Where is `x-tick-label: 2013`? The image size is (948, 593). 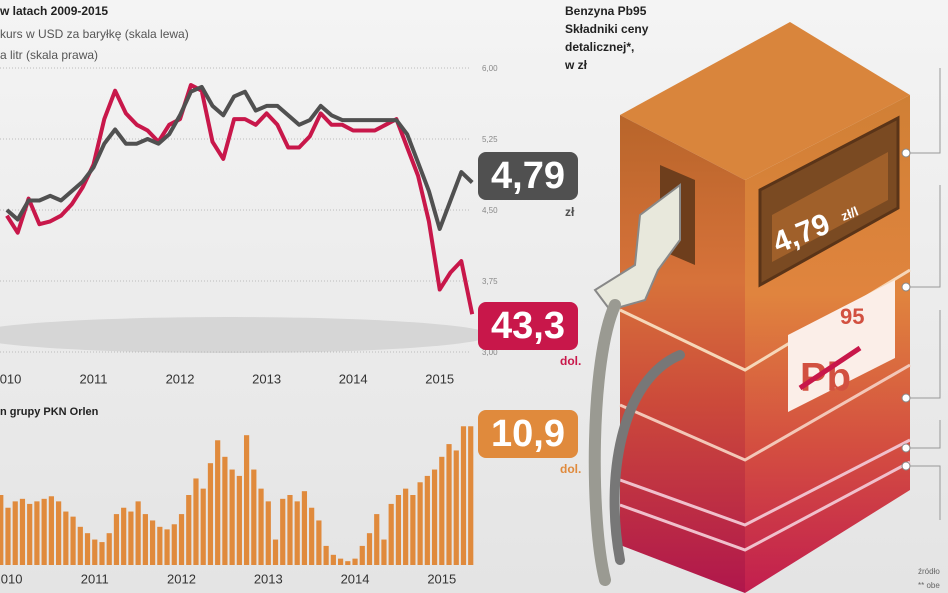
x-tick-label: 2013 is located at coordinates (266, 378).